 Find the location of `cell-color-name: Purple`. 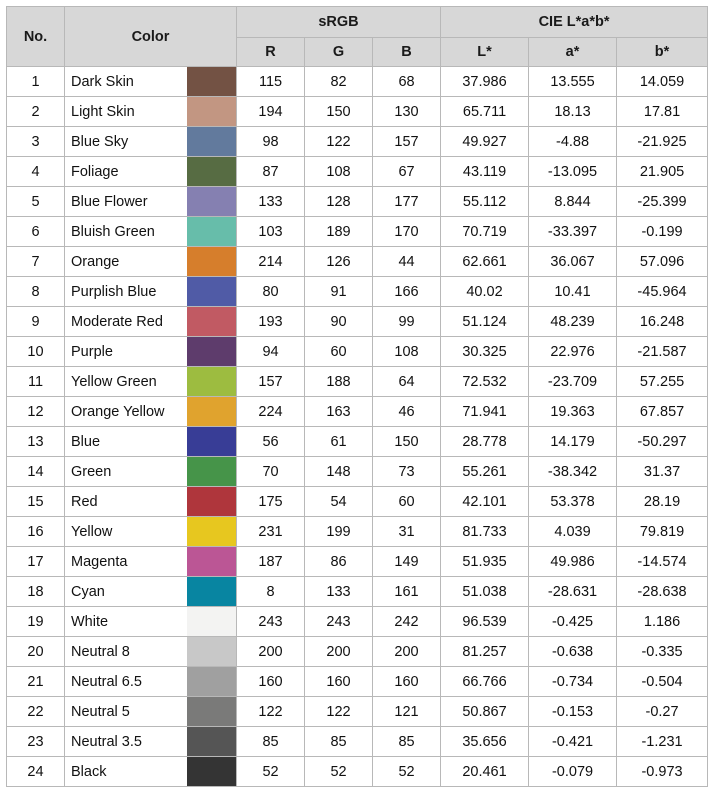

cell-color-name: Purple is located at coordinates (125, 351).